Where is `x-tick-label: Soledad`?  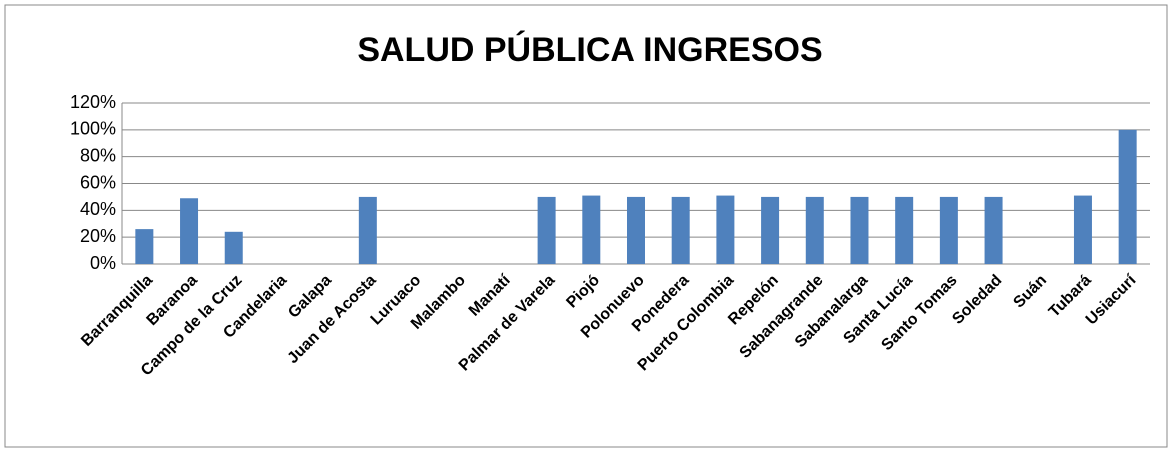 x-tick-label: Soledad is located at coordinates (977, 300).